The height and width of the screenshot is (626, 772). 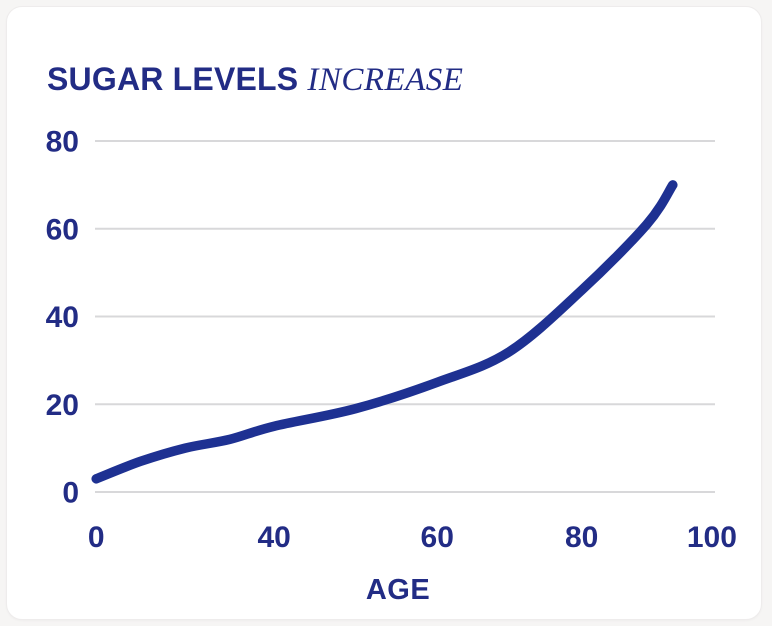 I want to click on y-tick-label: 20, so click(x=62, y=405).